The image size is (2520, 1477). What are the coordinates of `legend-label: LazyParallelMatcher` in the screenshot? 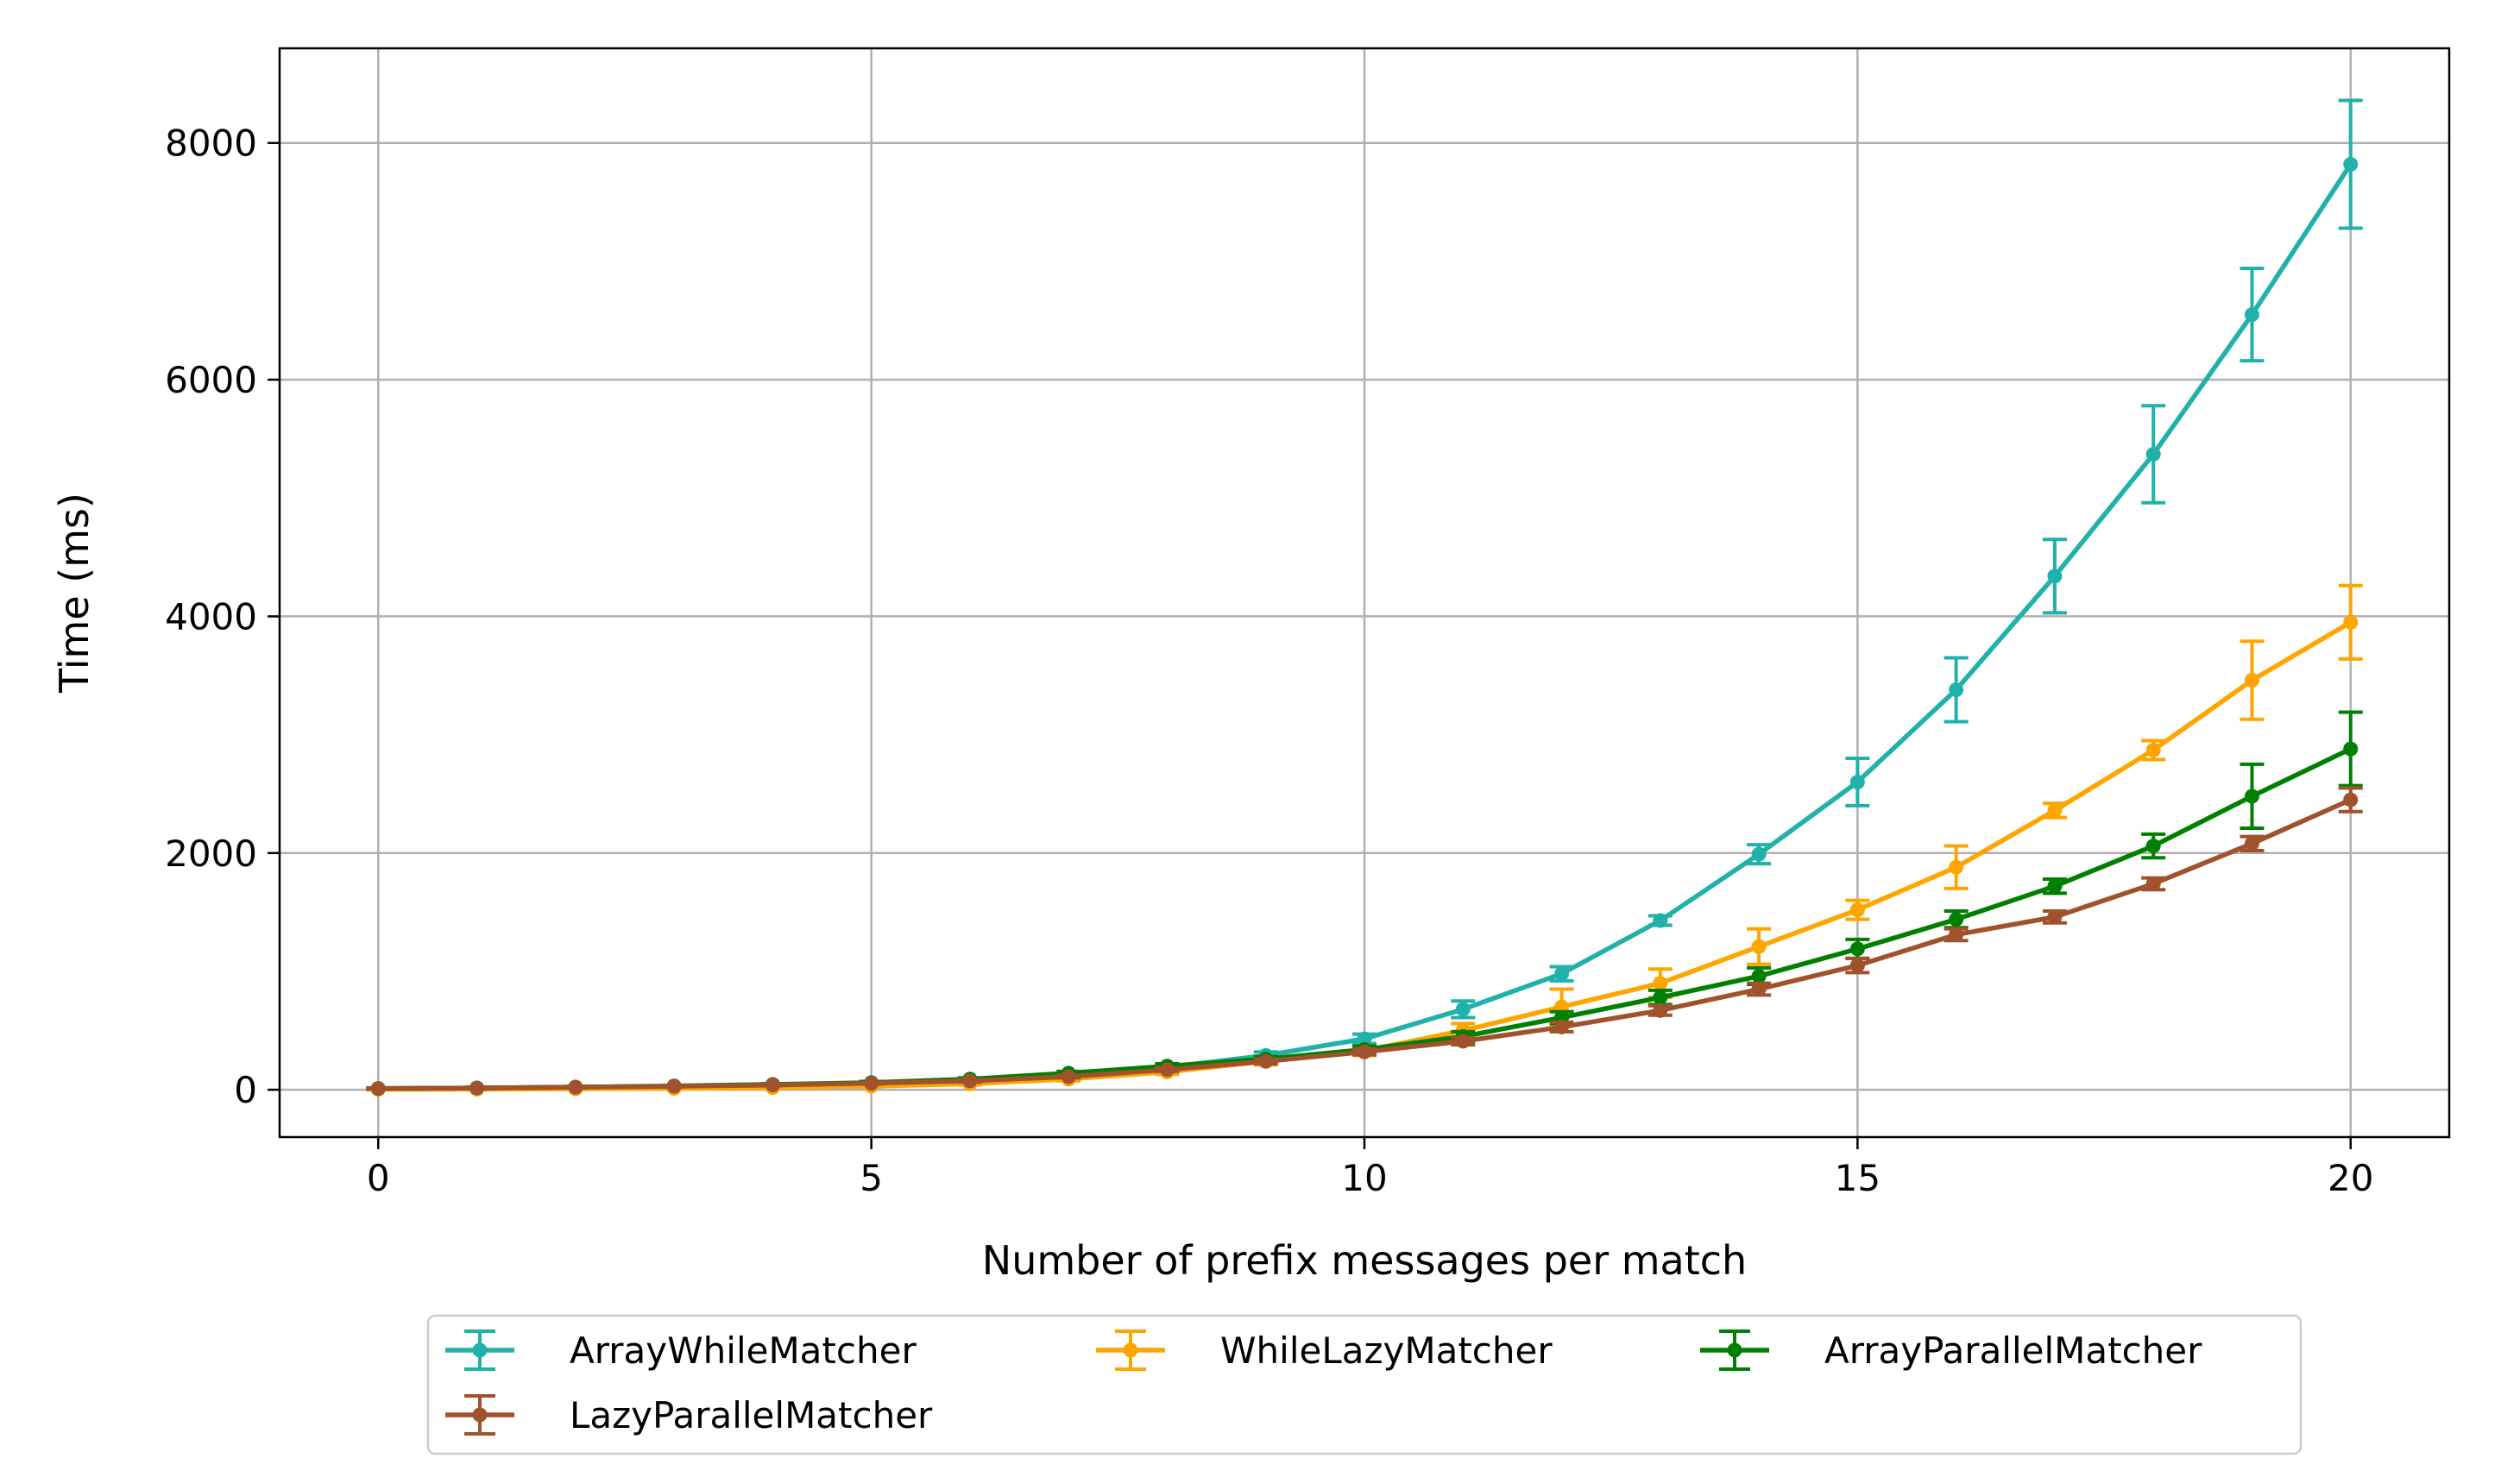 It's located at (751, 1415).